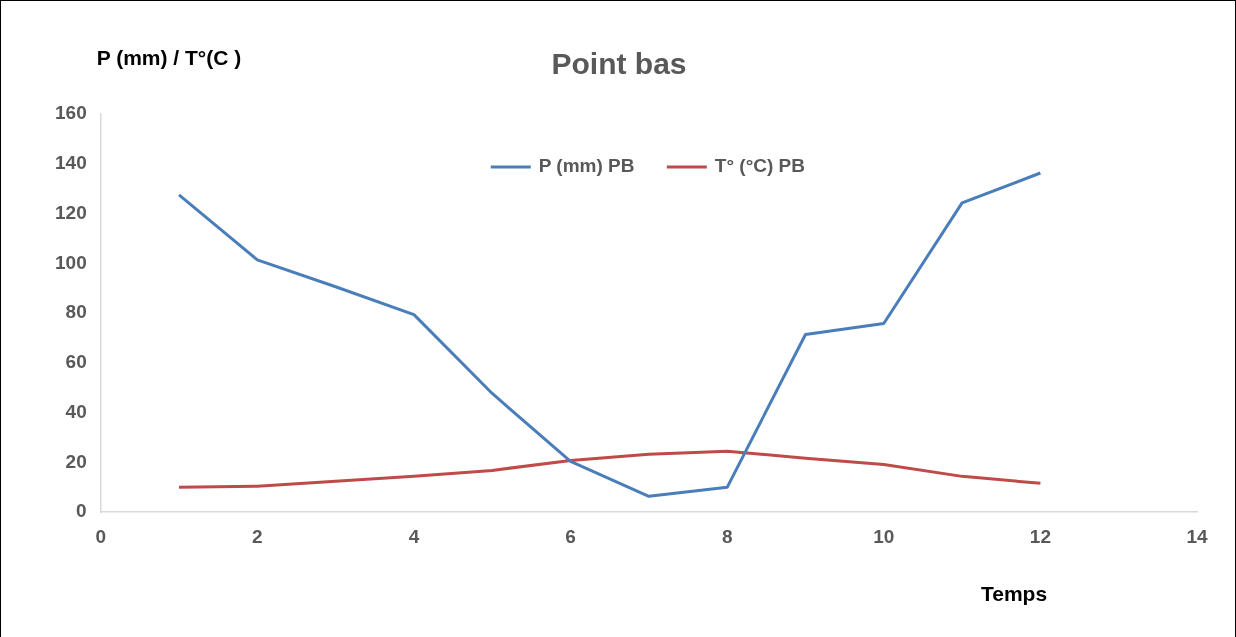 Image resolution: width=1236 pixels, height=637 pixels. I want to click on y-tick-label: 160, so click(71, 113).